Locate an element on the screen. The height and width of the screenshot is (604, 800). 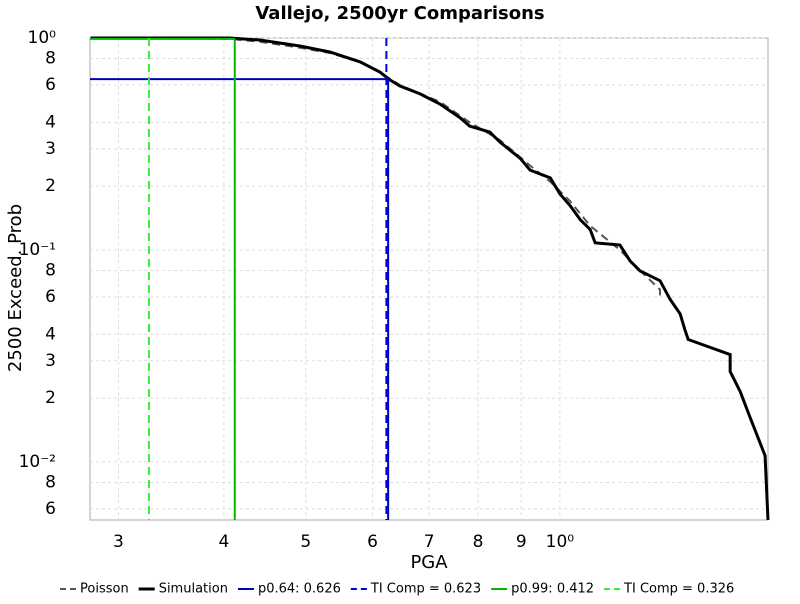
legend-label: p0.99: 0.412 is located at coordinates (552, 589).